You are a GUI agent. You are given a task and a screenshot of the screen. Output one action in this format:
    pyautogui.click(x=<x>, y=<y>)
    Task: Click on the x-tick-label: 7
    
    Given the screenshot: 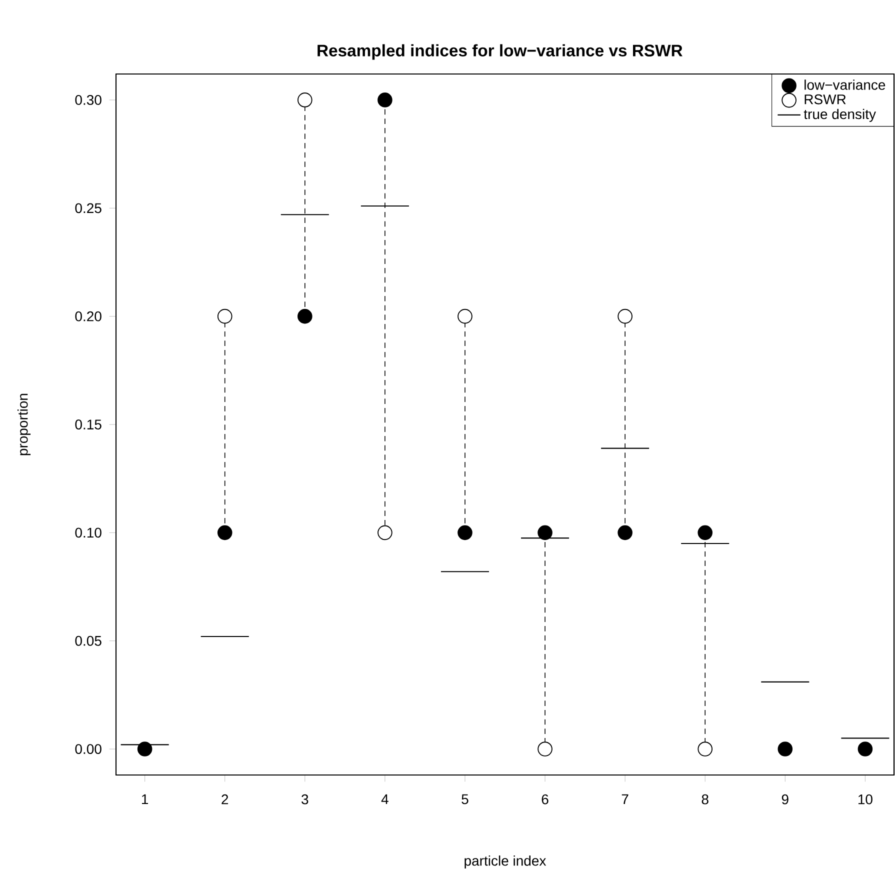 What is the action you would take?
    pyautogui.click(x=625, y=799)
    